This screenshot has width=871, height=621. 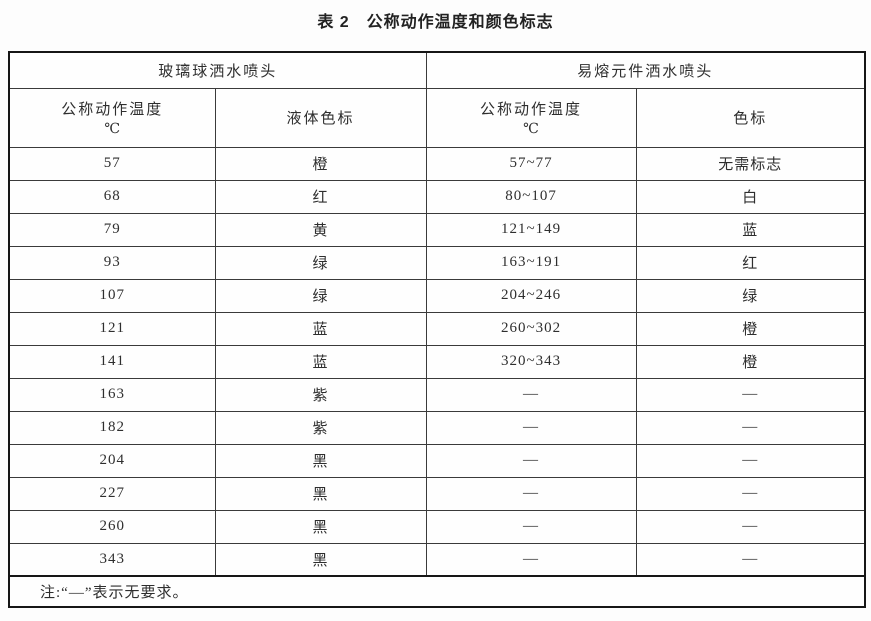 What do you see at coordinates (531, 196) in the screenshot?
I see `table-cell: 80~107` at bounding box center [531, 196].